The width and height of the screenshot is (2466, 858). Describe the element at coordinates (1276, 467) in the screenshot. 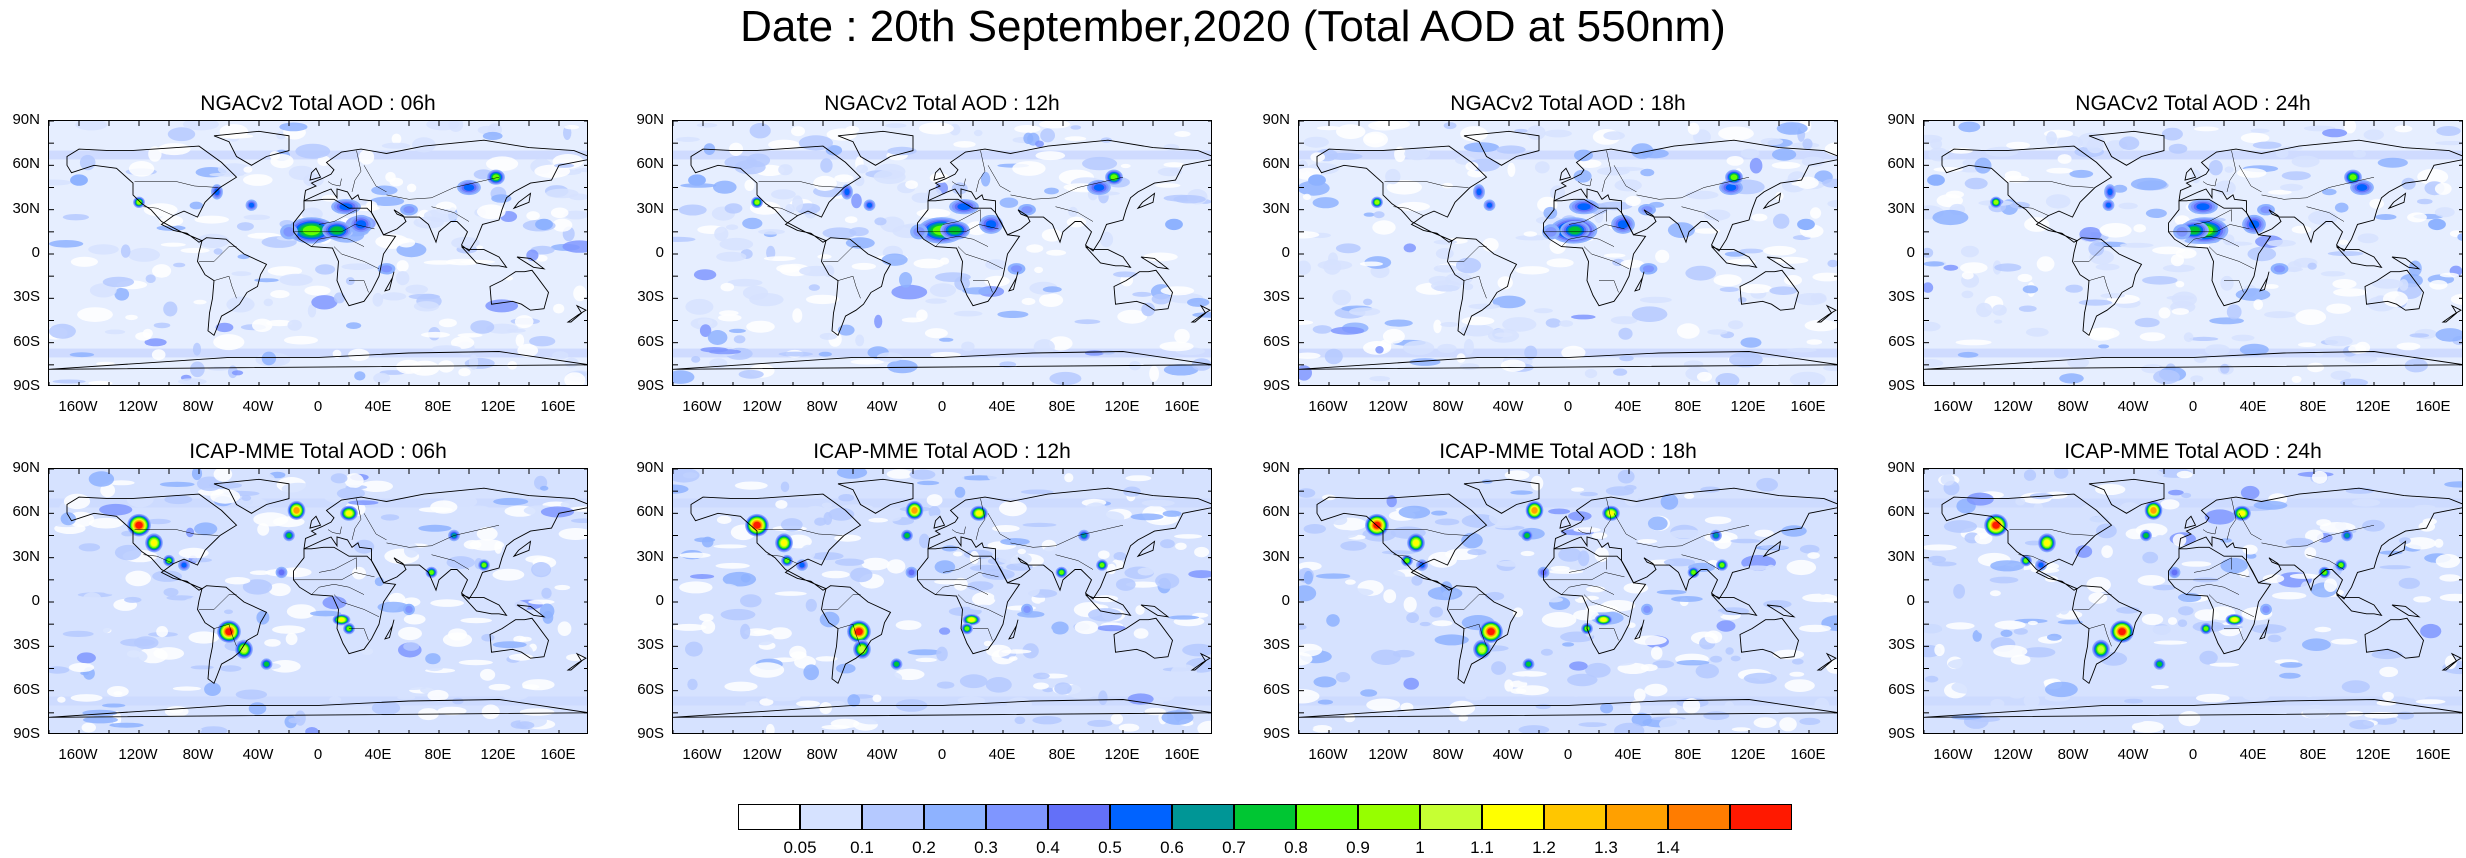

I see `lat-label: 90N` at that location.